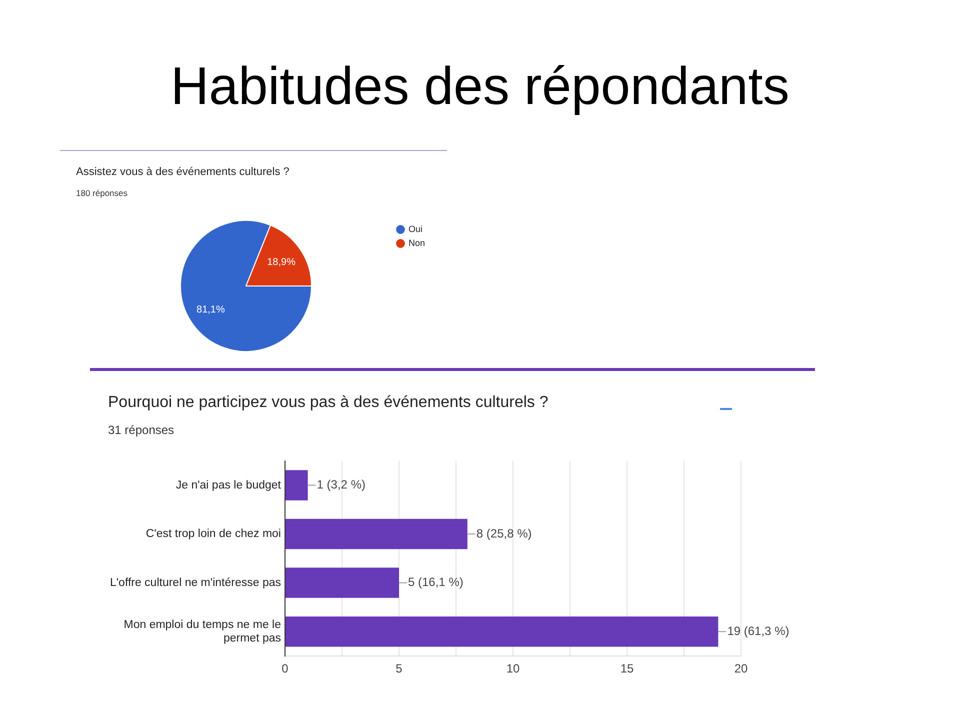  Describe the element at coordinates (281, 262) in the screenshot. I see `data-label: 18,9%` at that location.